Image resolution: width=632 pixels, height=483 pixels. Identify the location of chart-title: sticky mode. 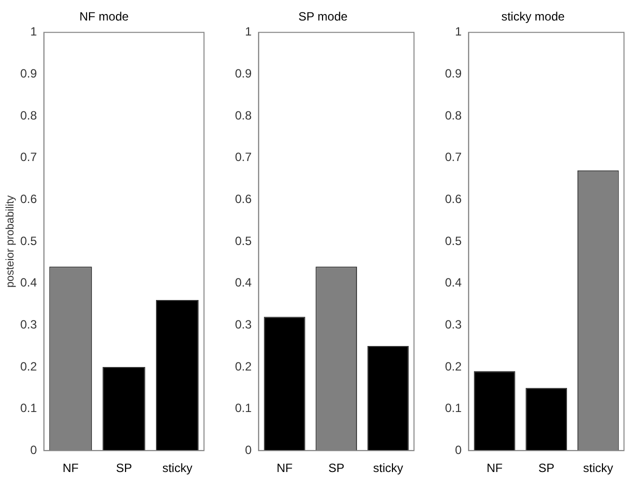
(533, 17).